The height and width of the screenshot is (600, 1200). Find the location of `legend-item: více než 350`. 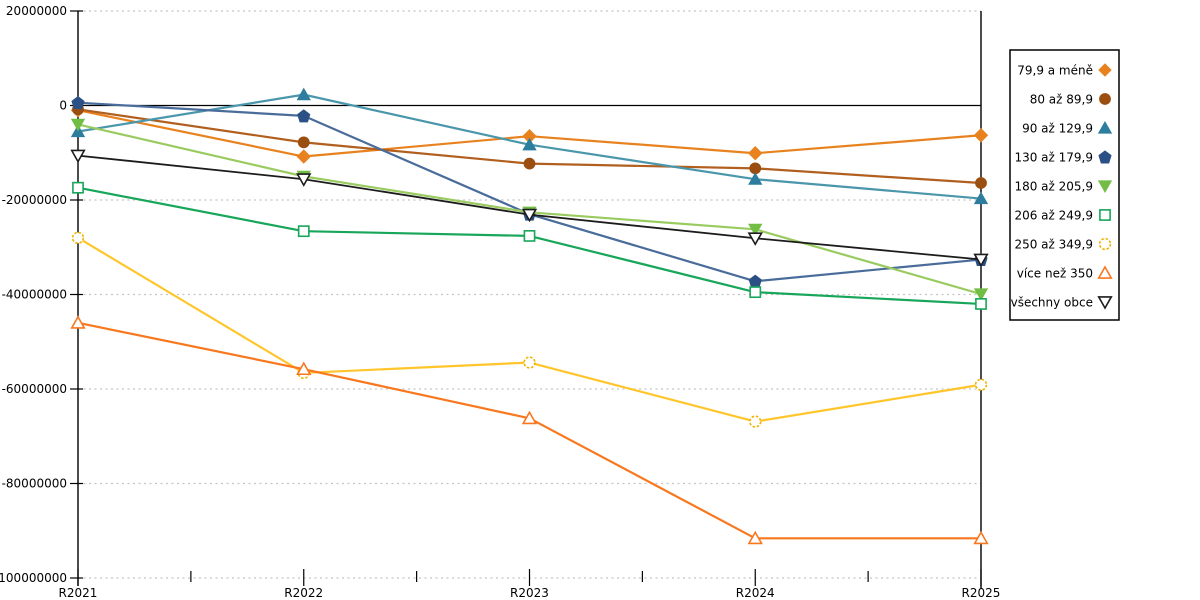

legend-item: více než 350 is located at coordinates (1065, 273).